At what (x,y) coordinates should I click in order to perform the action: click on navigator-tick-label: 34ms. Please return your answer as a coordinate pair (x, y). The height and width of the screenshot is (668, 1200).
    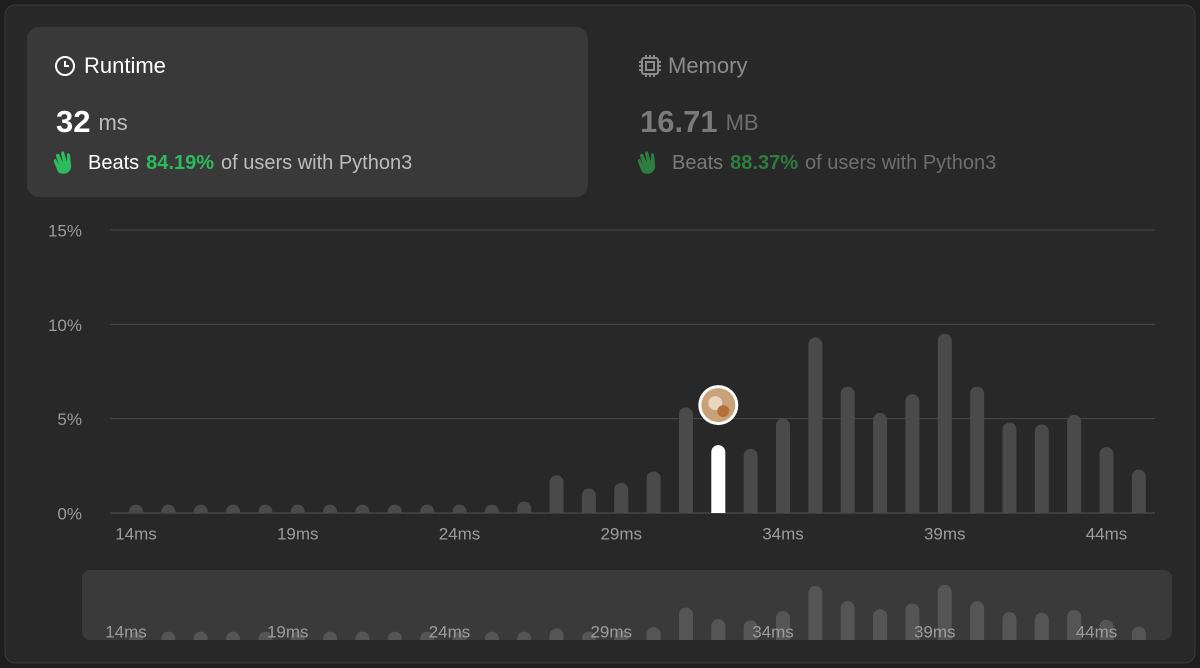
    Looking at the image, I should click on (773, 631).